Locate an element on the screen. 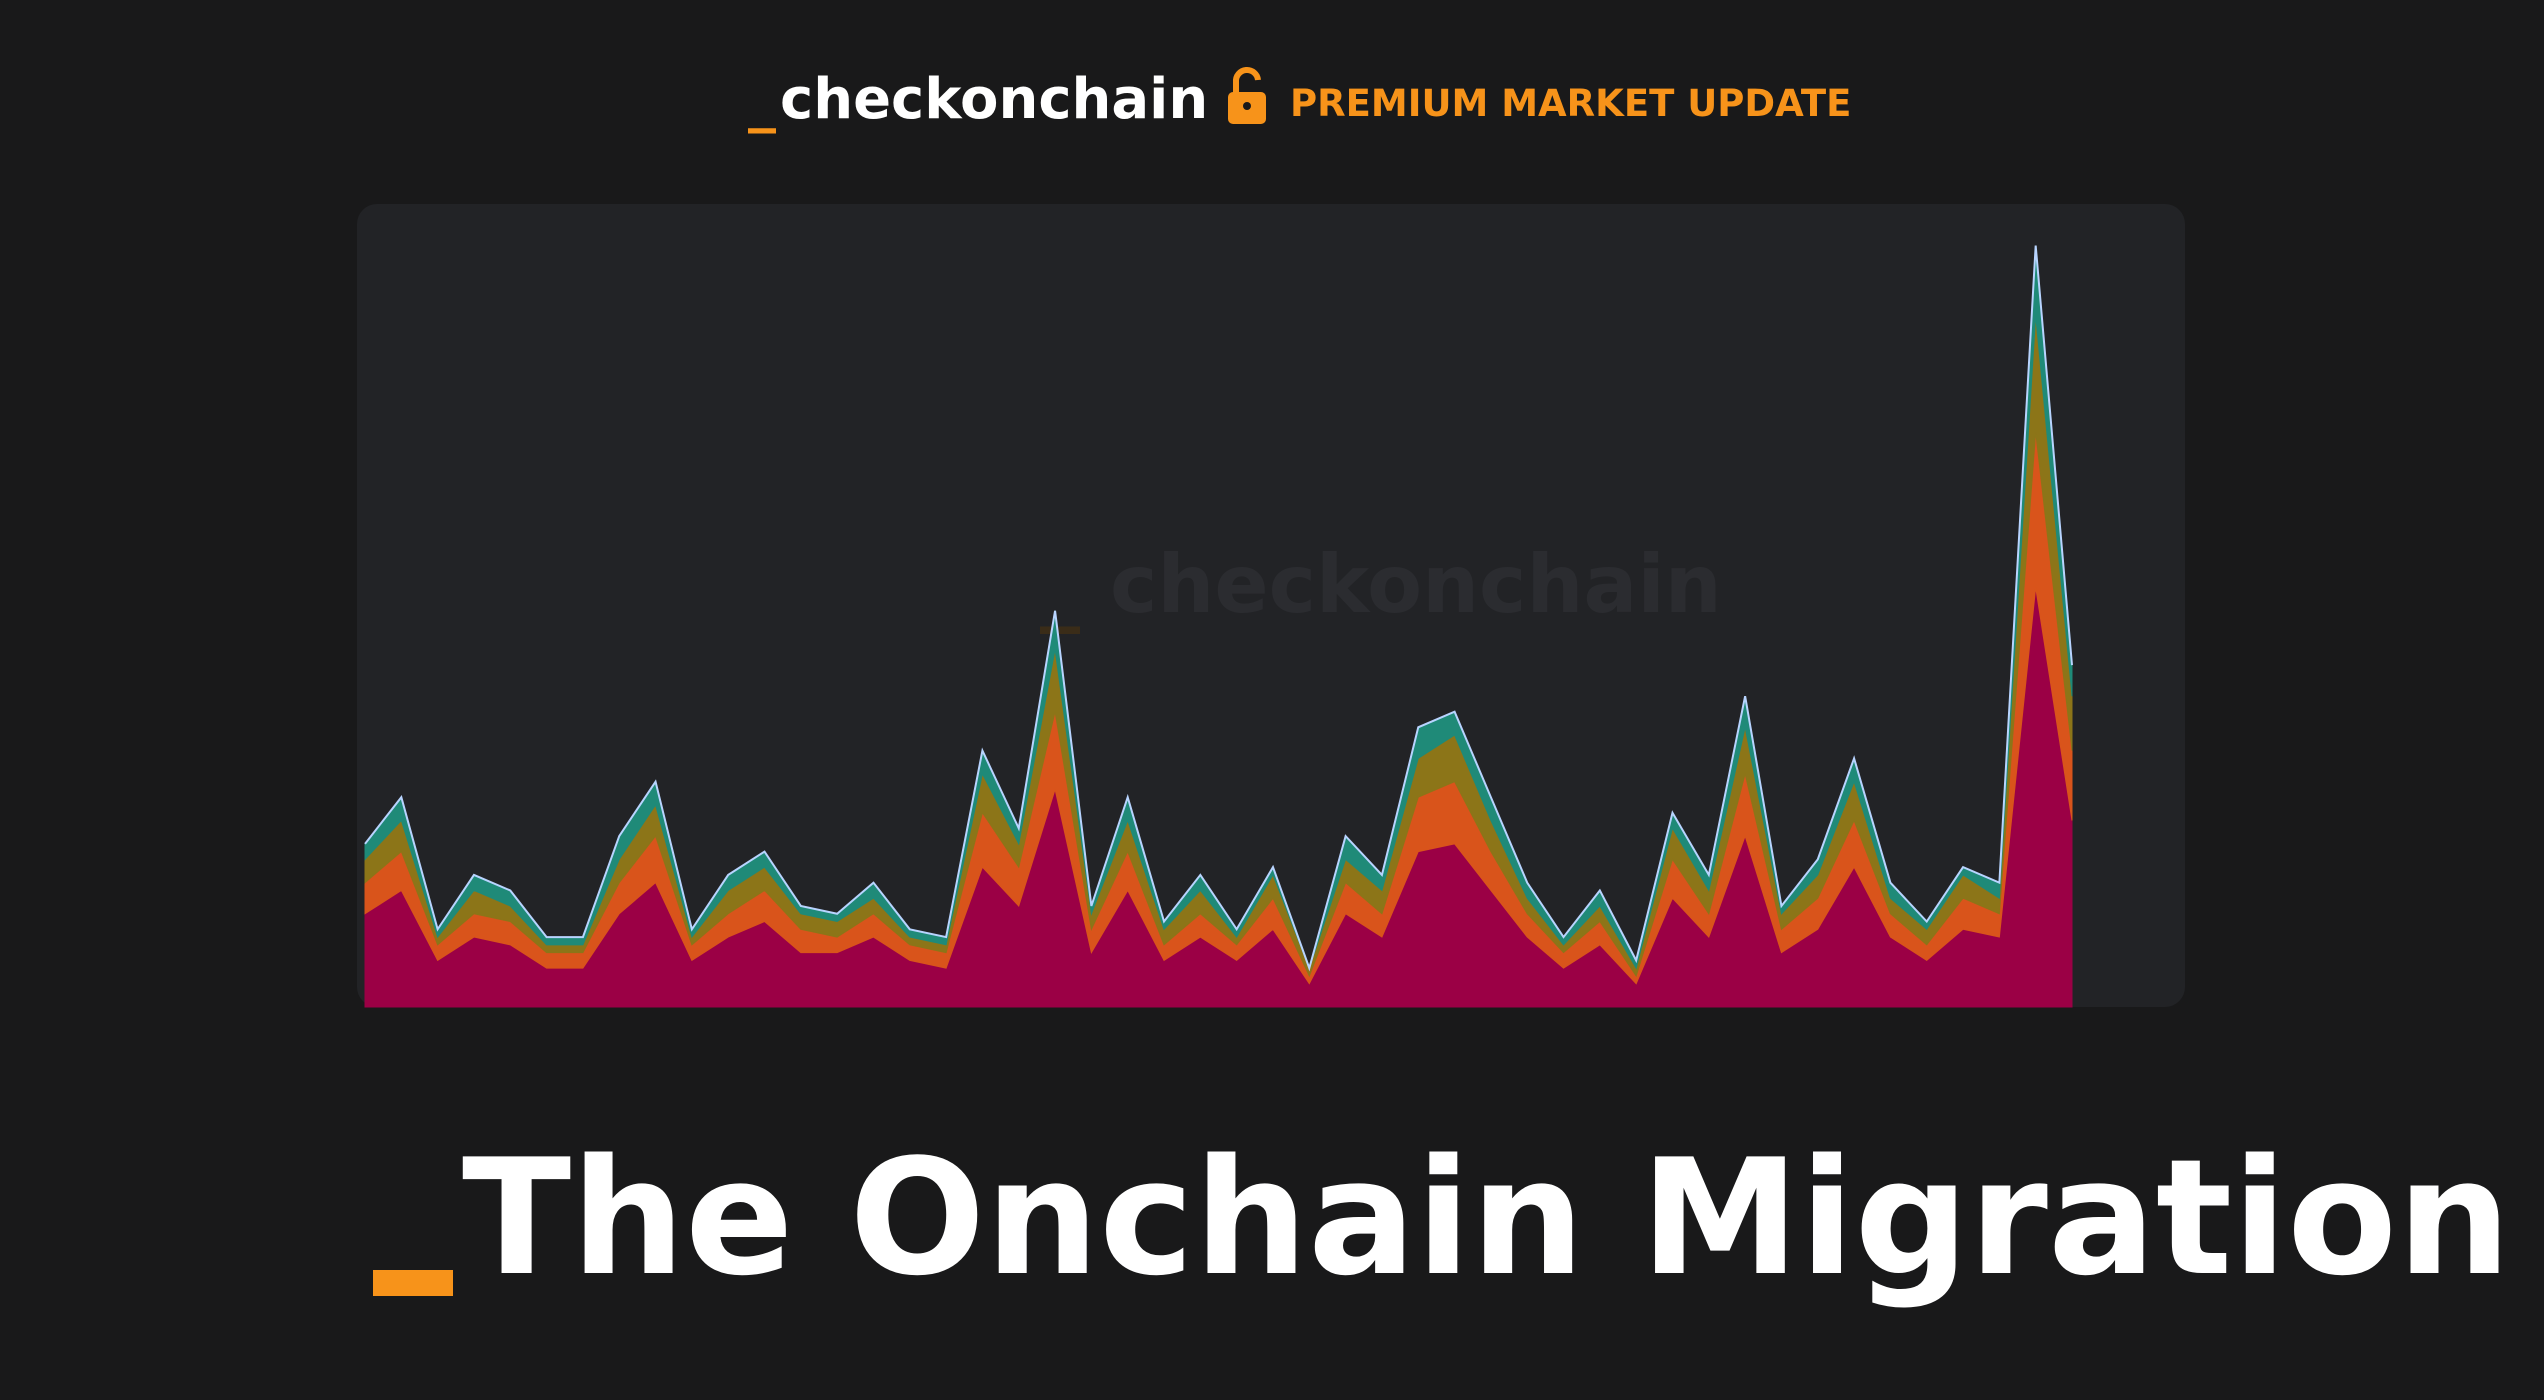 The width and height of the screenshot is (2544, 1400). premium-badge: PREMIUM MARKET UPDATE is located at coordinates (1570, 103).